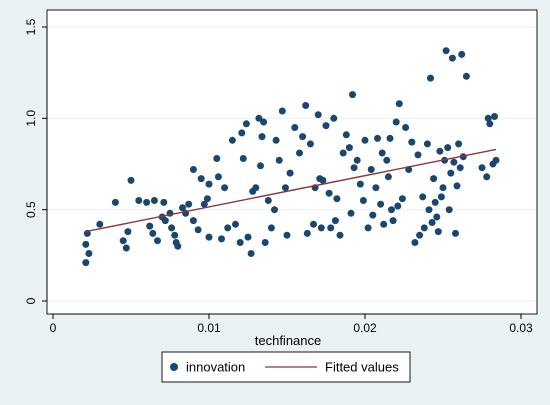 This screenshot has height=405, width=550. What do you see at coordinates (365, 328) in the screenshot?
I see `x-tick-label: 0.02` at bounding box center [365, 328].